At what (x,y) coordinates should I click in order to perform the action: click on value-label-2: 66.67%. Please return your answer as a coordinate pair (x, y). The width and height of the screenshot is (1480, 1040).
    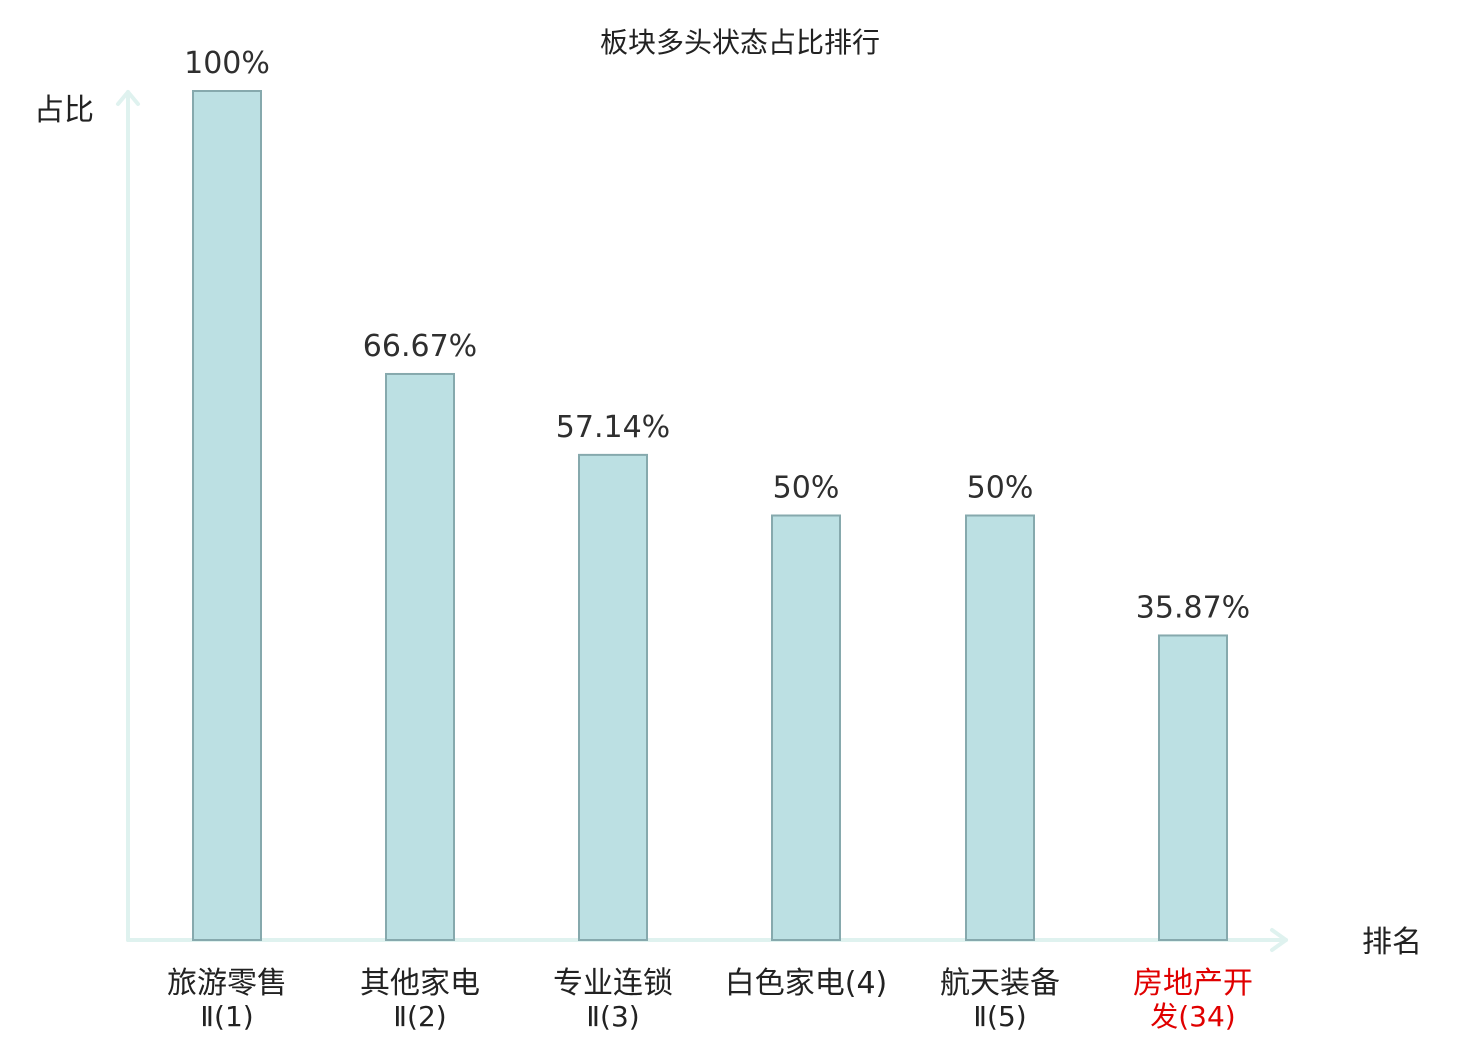
    Looking at the image, I should click on (420, 346).